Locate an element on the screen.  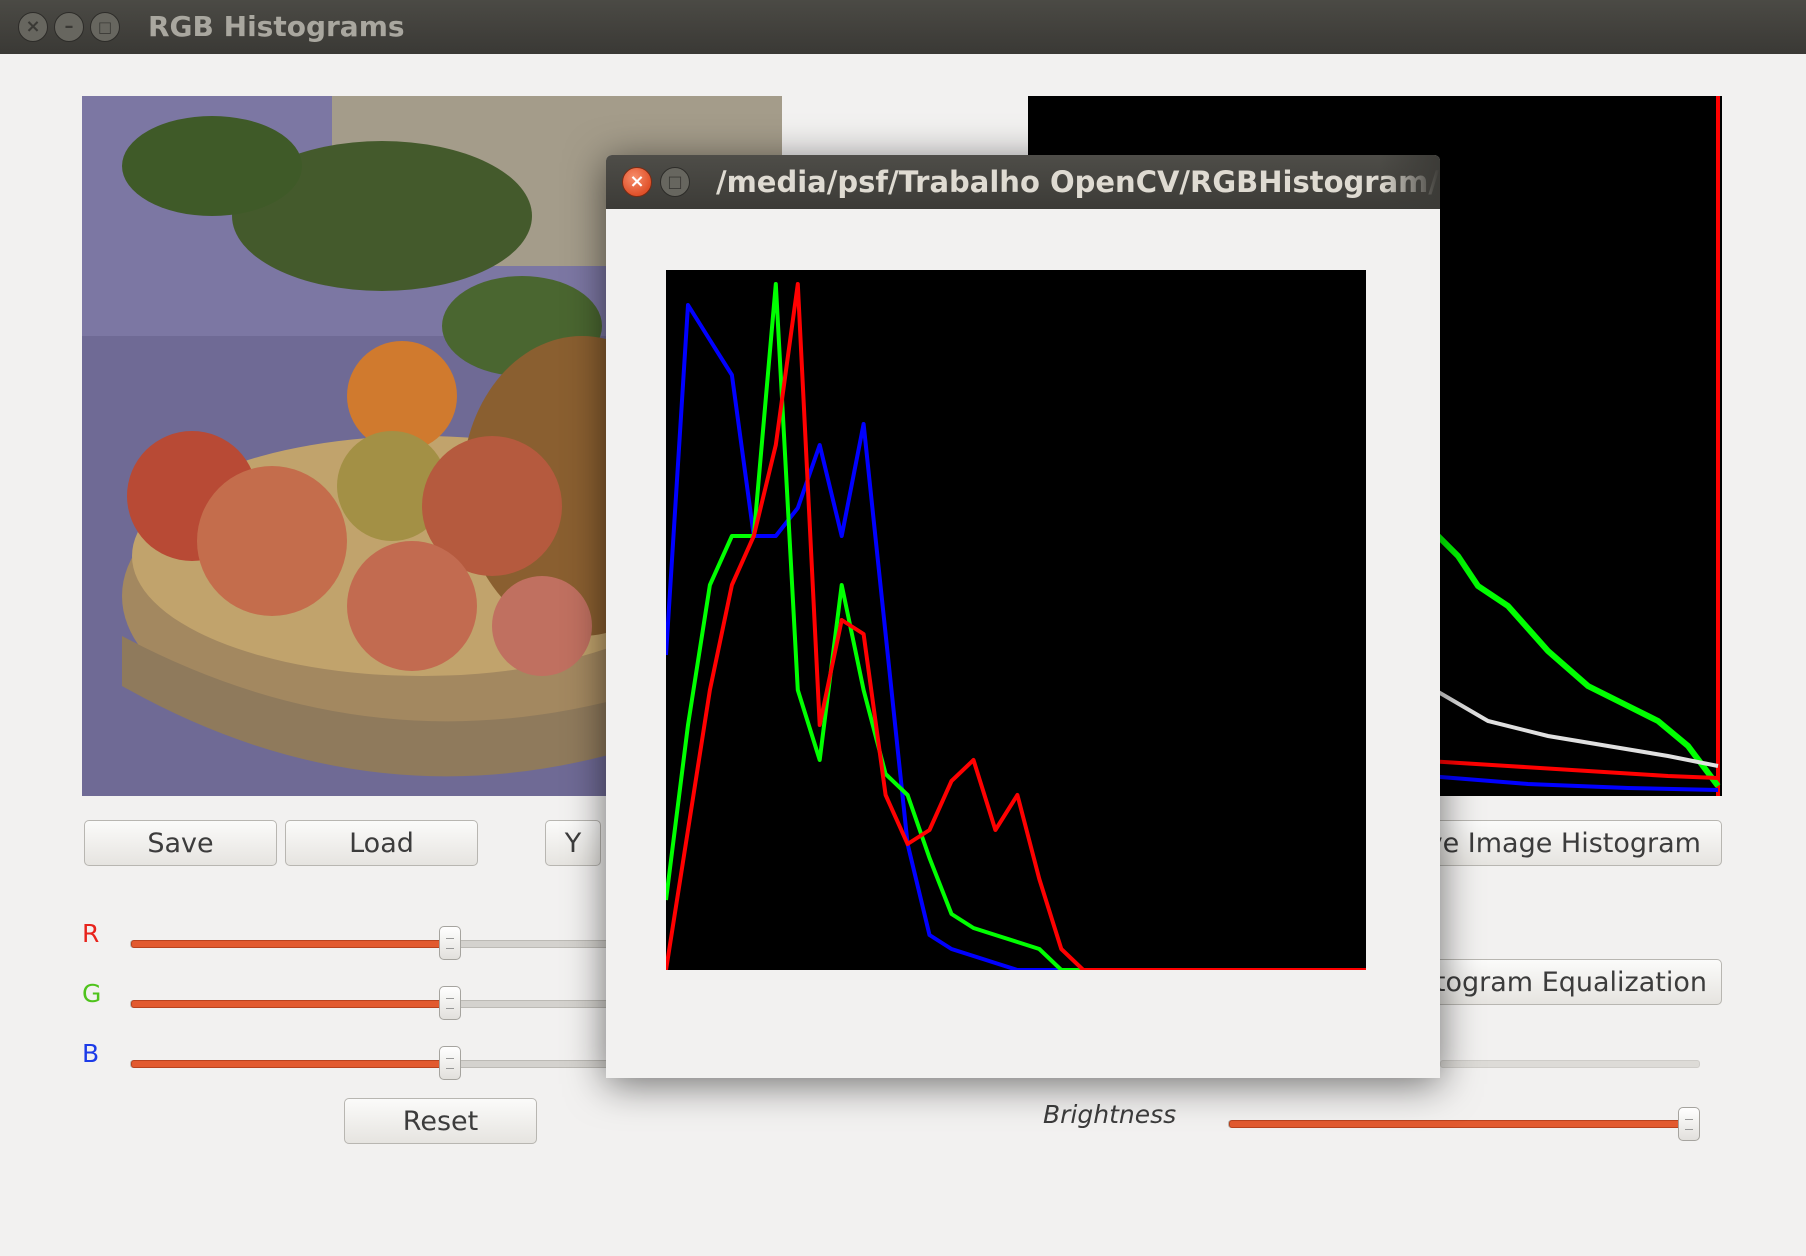
b-slider-handle is located at coordinates (450, 1063).